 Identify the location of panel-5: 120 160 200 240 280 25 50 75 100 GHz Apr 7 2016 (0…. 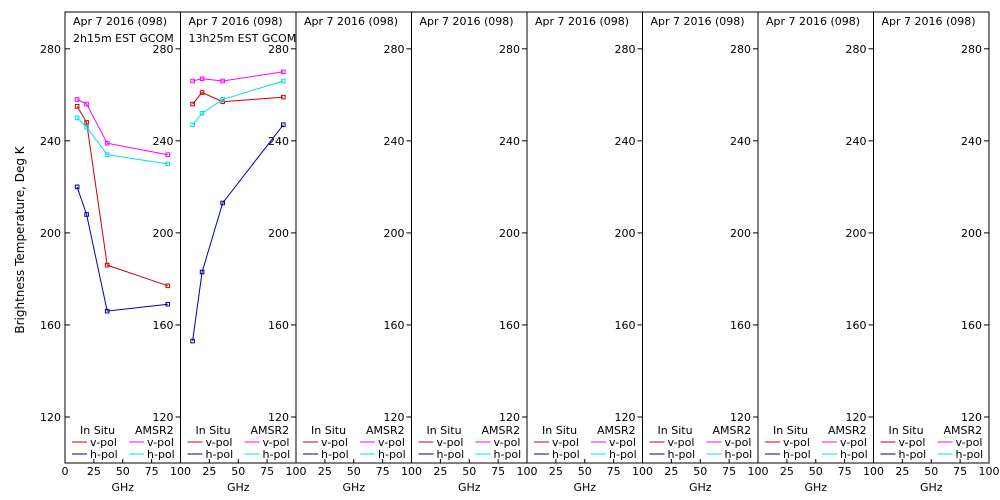
(589, 252).